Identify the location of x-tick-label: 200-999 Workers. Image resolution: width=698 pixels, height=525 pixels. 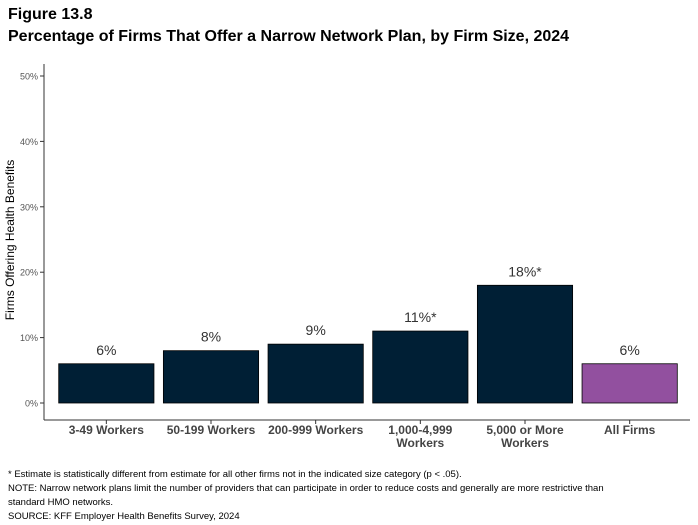
(316, 430).